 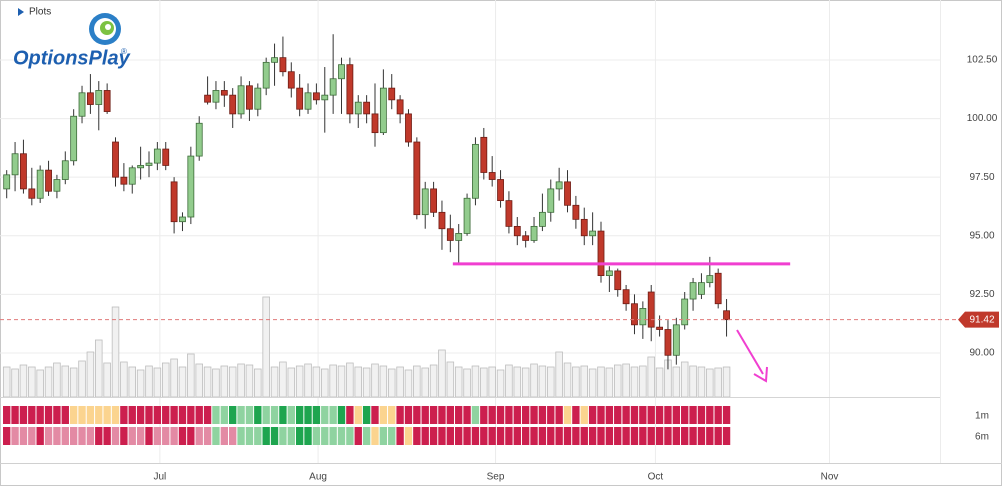 What do you see at coordinates (981, 319) in the screenshot?
I see `last-price-label: 91.42` at bounding box center [981, 319].